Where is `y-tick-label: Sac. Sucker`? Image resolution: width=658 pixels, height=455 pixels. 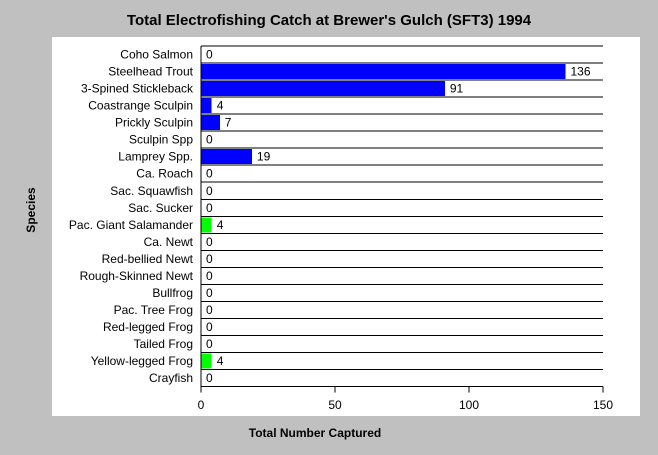
y-tick-label: Sac. Sucker is located at coordinates (160, 208).